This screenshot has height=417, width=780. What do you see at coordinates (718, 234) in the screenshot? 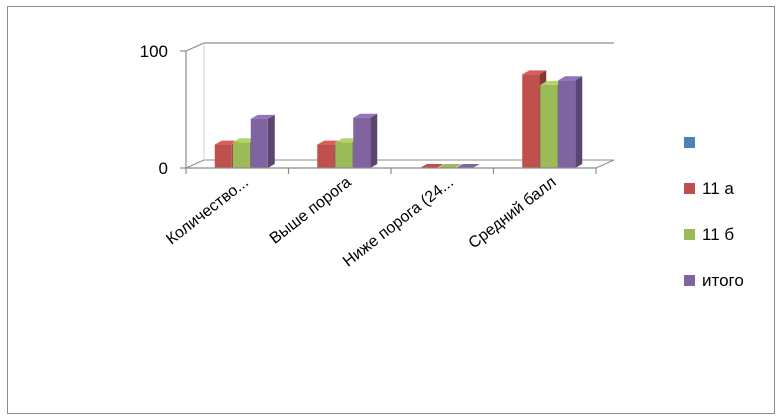
I see `legend-label: 11 б` at bounding box center [718, 234].